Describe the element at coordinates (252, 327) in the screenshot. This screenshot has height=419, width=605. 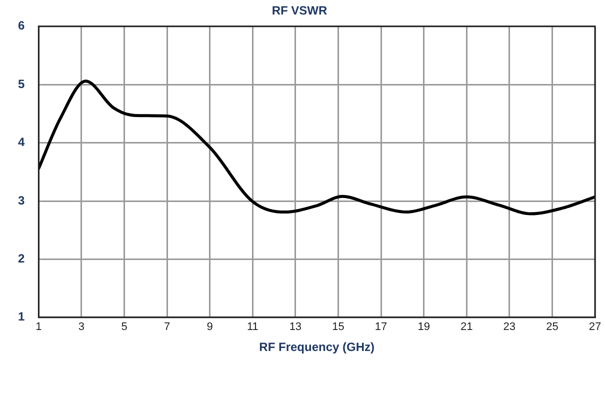
I see `x-tick-label: 11` at that location.